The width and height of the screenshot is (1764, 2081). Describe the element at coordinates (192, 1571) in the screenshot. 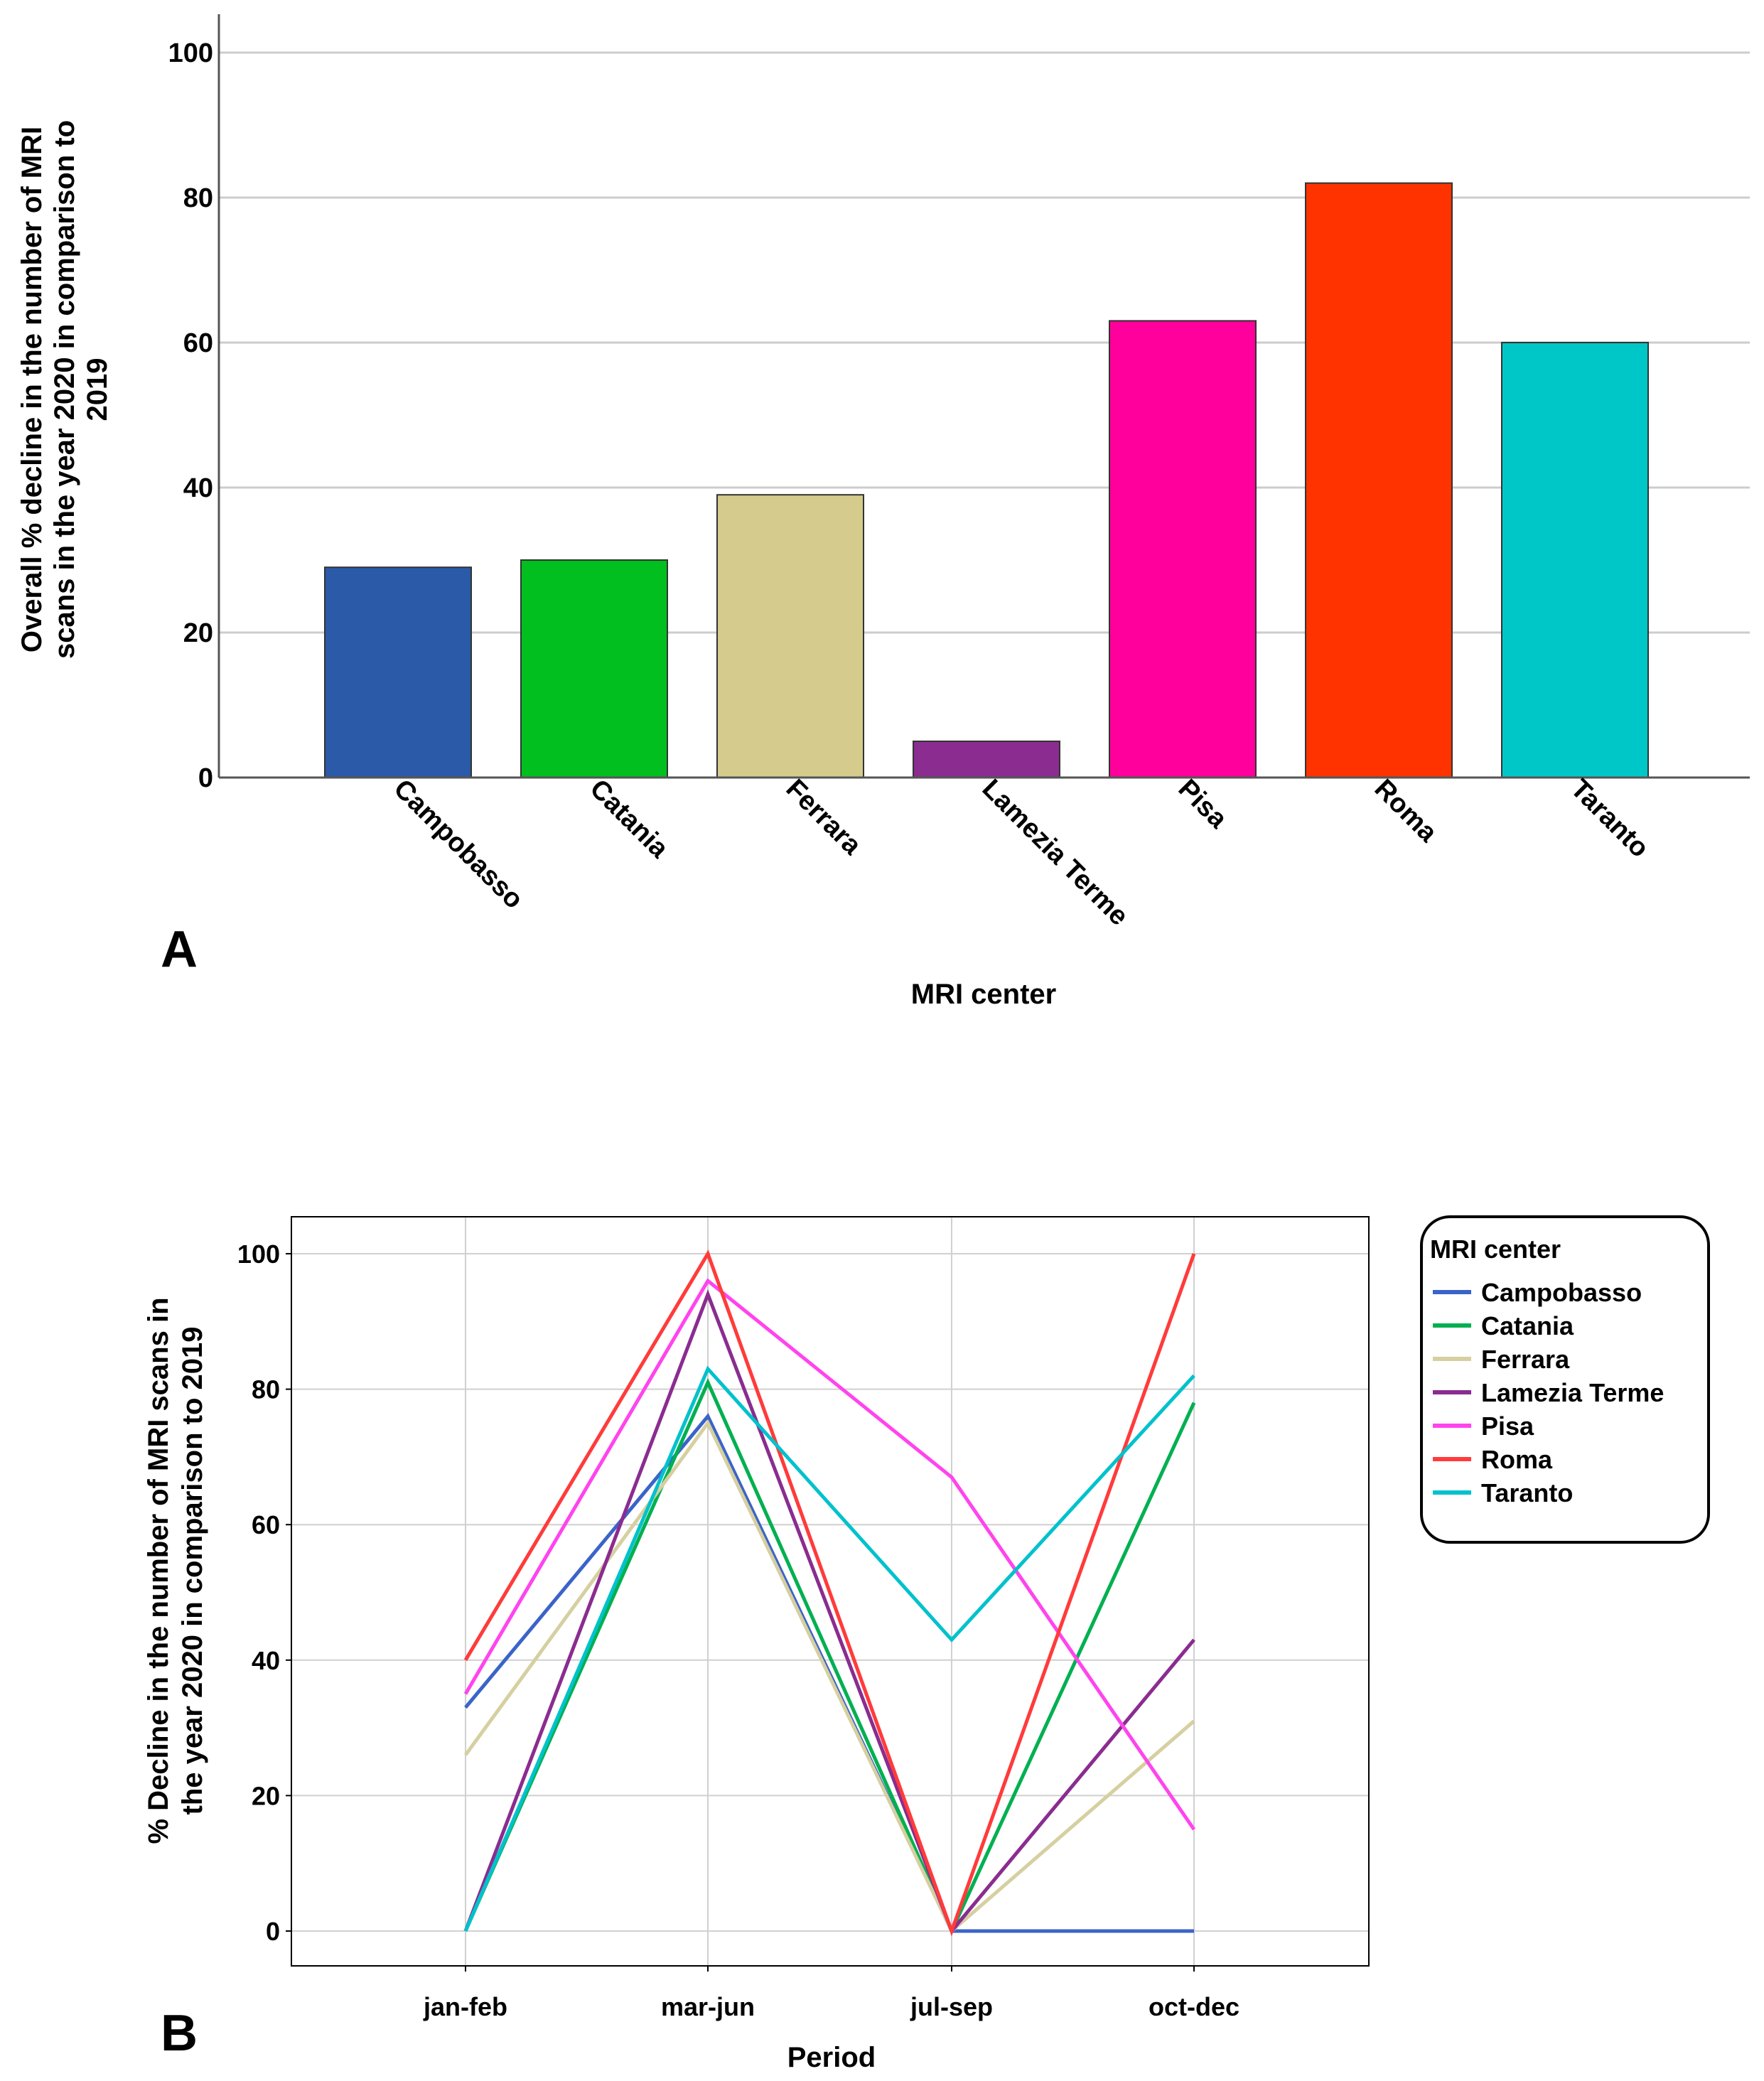

I see `b-y-axis-label-line: the year 2020 in comparison to 2019` at that location.